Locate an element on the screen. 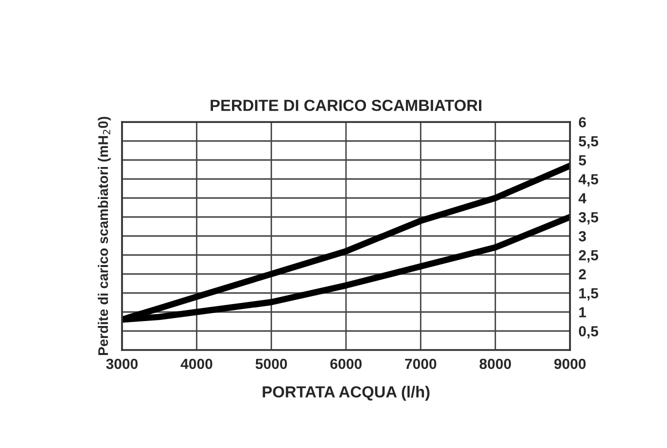  y-tick-label: 5,5 is located at coordinates (588, 142).